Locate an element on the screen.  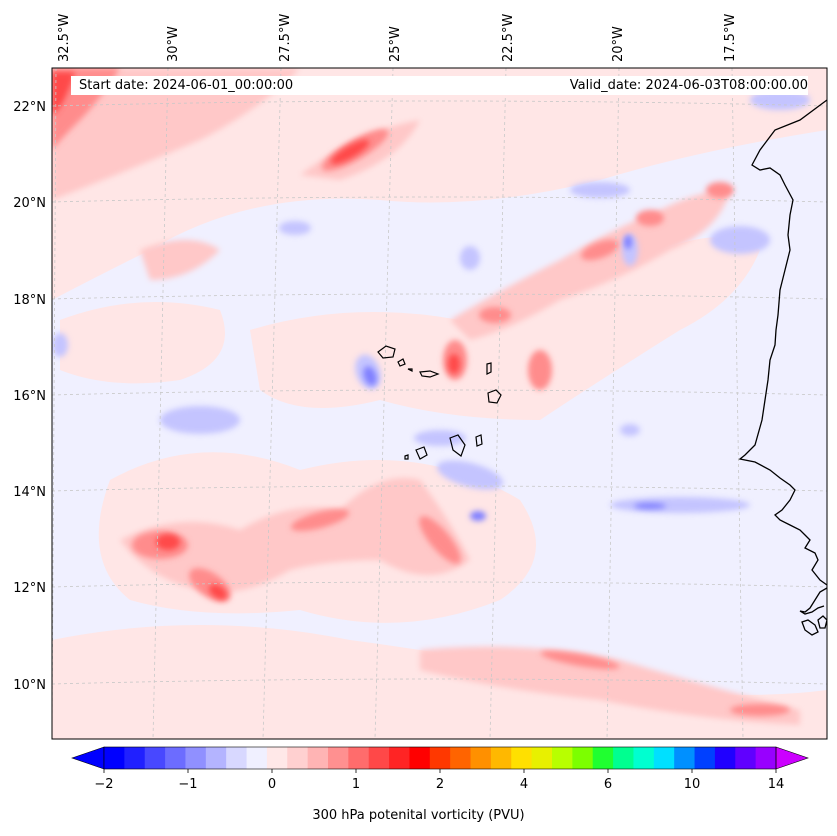
parallel-22n is located at coordinates (439, 103).